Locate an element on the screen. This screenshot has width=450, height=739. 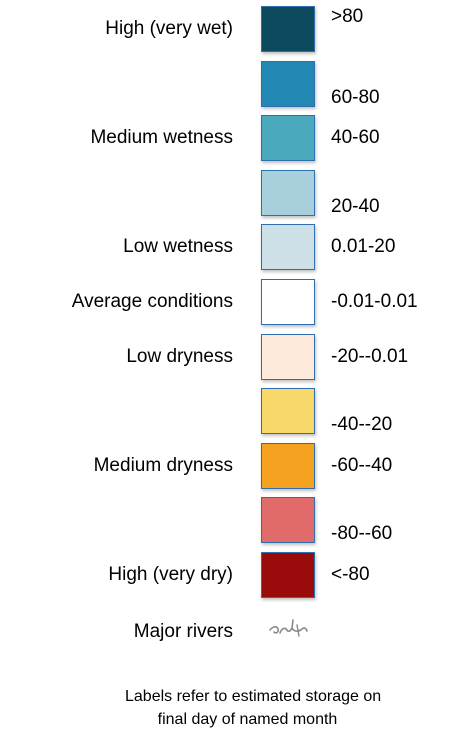
legend-row: Medium wetness 40-60 is located at coordinates (225, 138).